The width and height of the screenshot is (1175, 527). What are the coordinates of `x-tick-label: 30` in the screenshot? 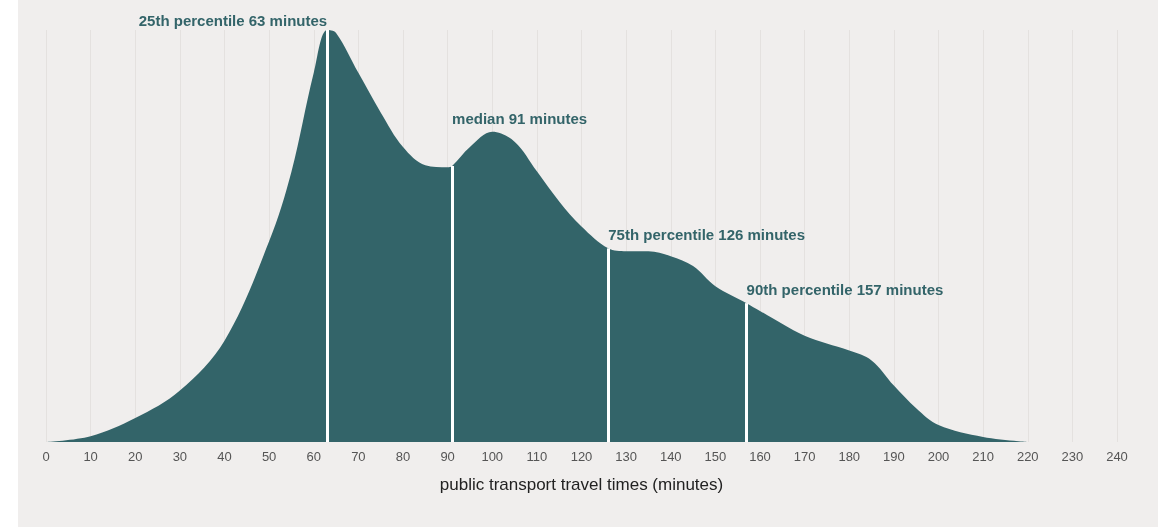 It's located at (180, 456).